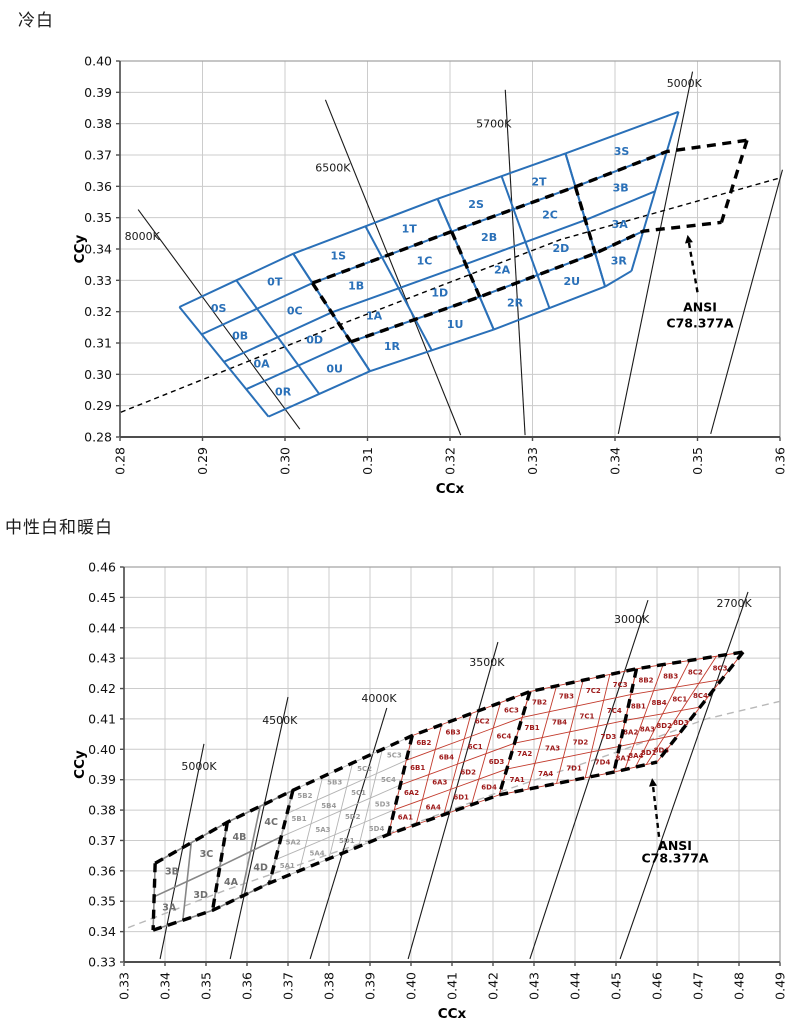 The width and height of the screenshot is (800, 1024). Describe the element at coordinates (468, 772) in the screenshot. I see `bin-cell-label: 6D2` at that location.